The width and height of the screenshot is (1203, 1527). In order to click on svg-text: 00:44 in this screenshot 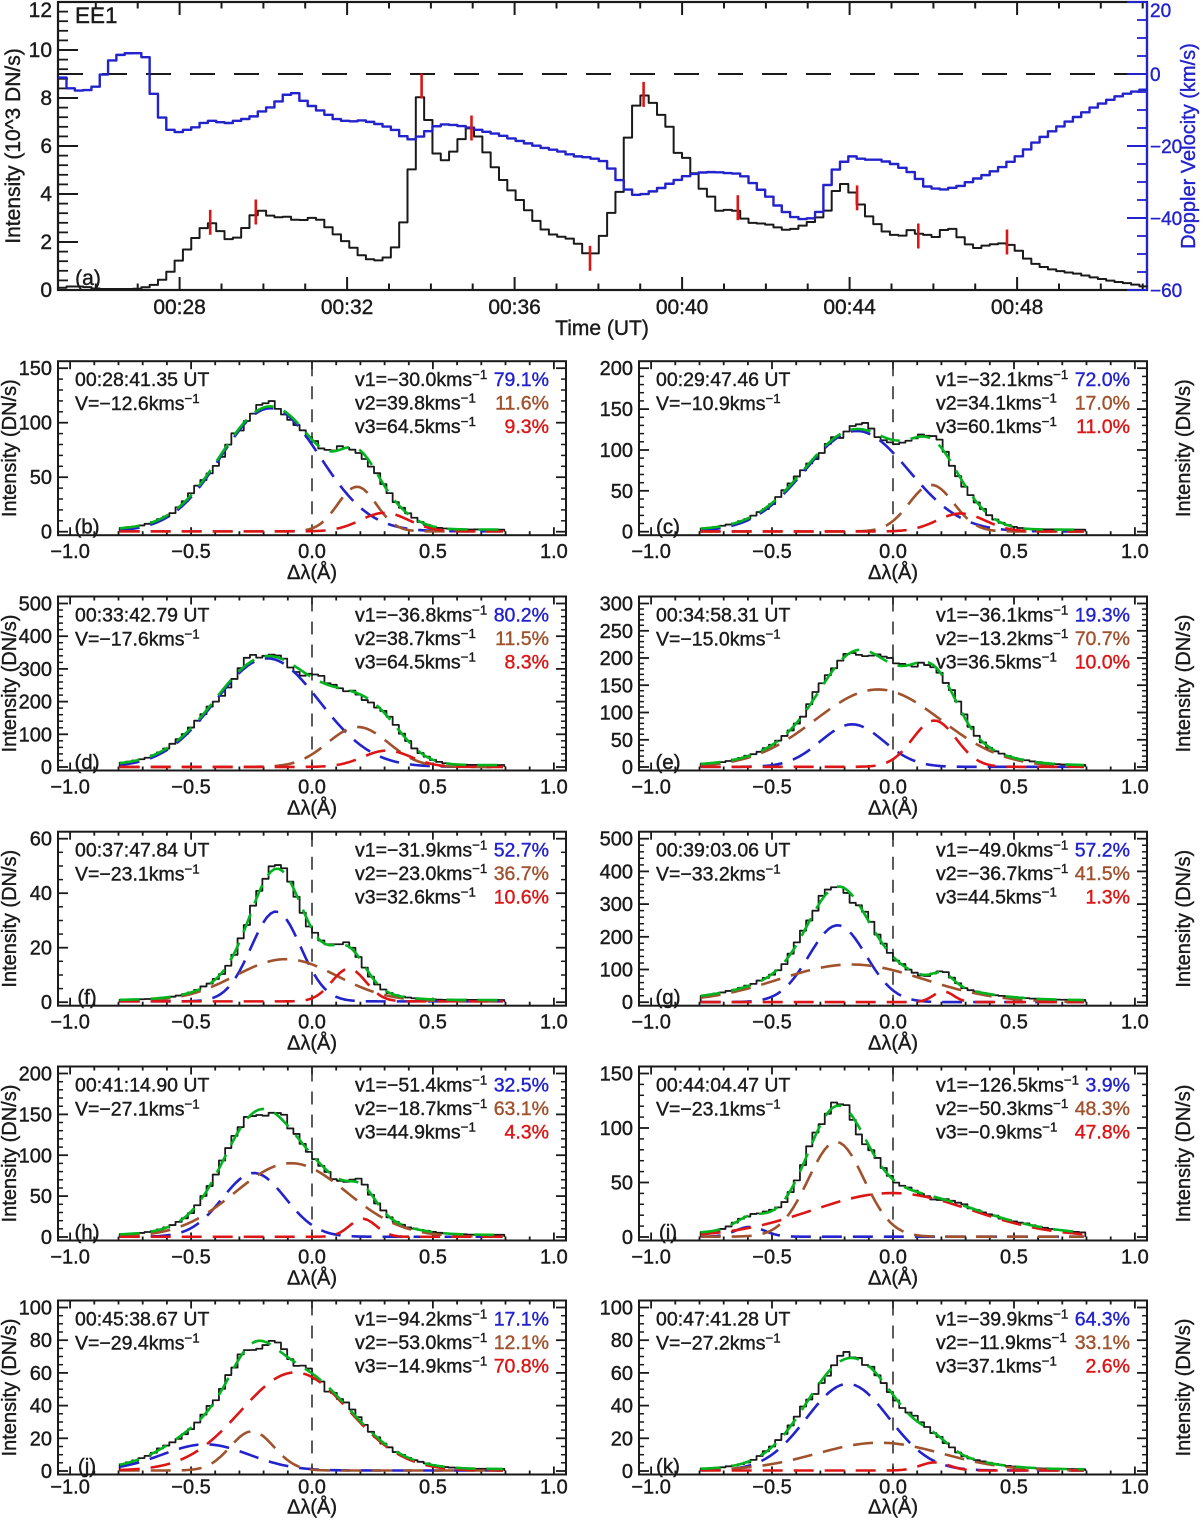, I will do `click(849, 307)`.